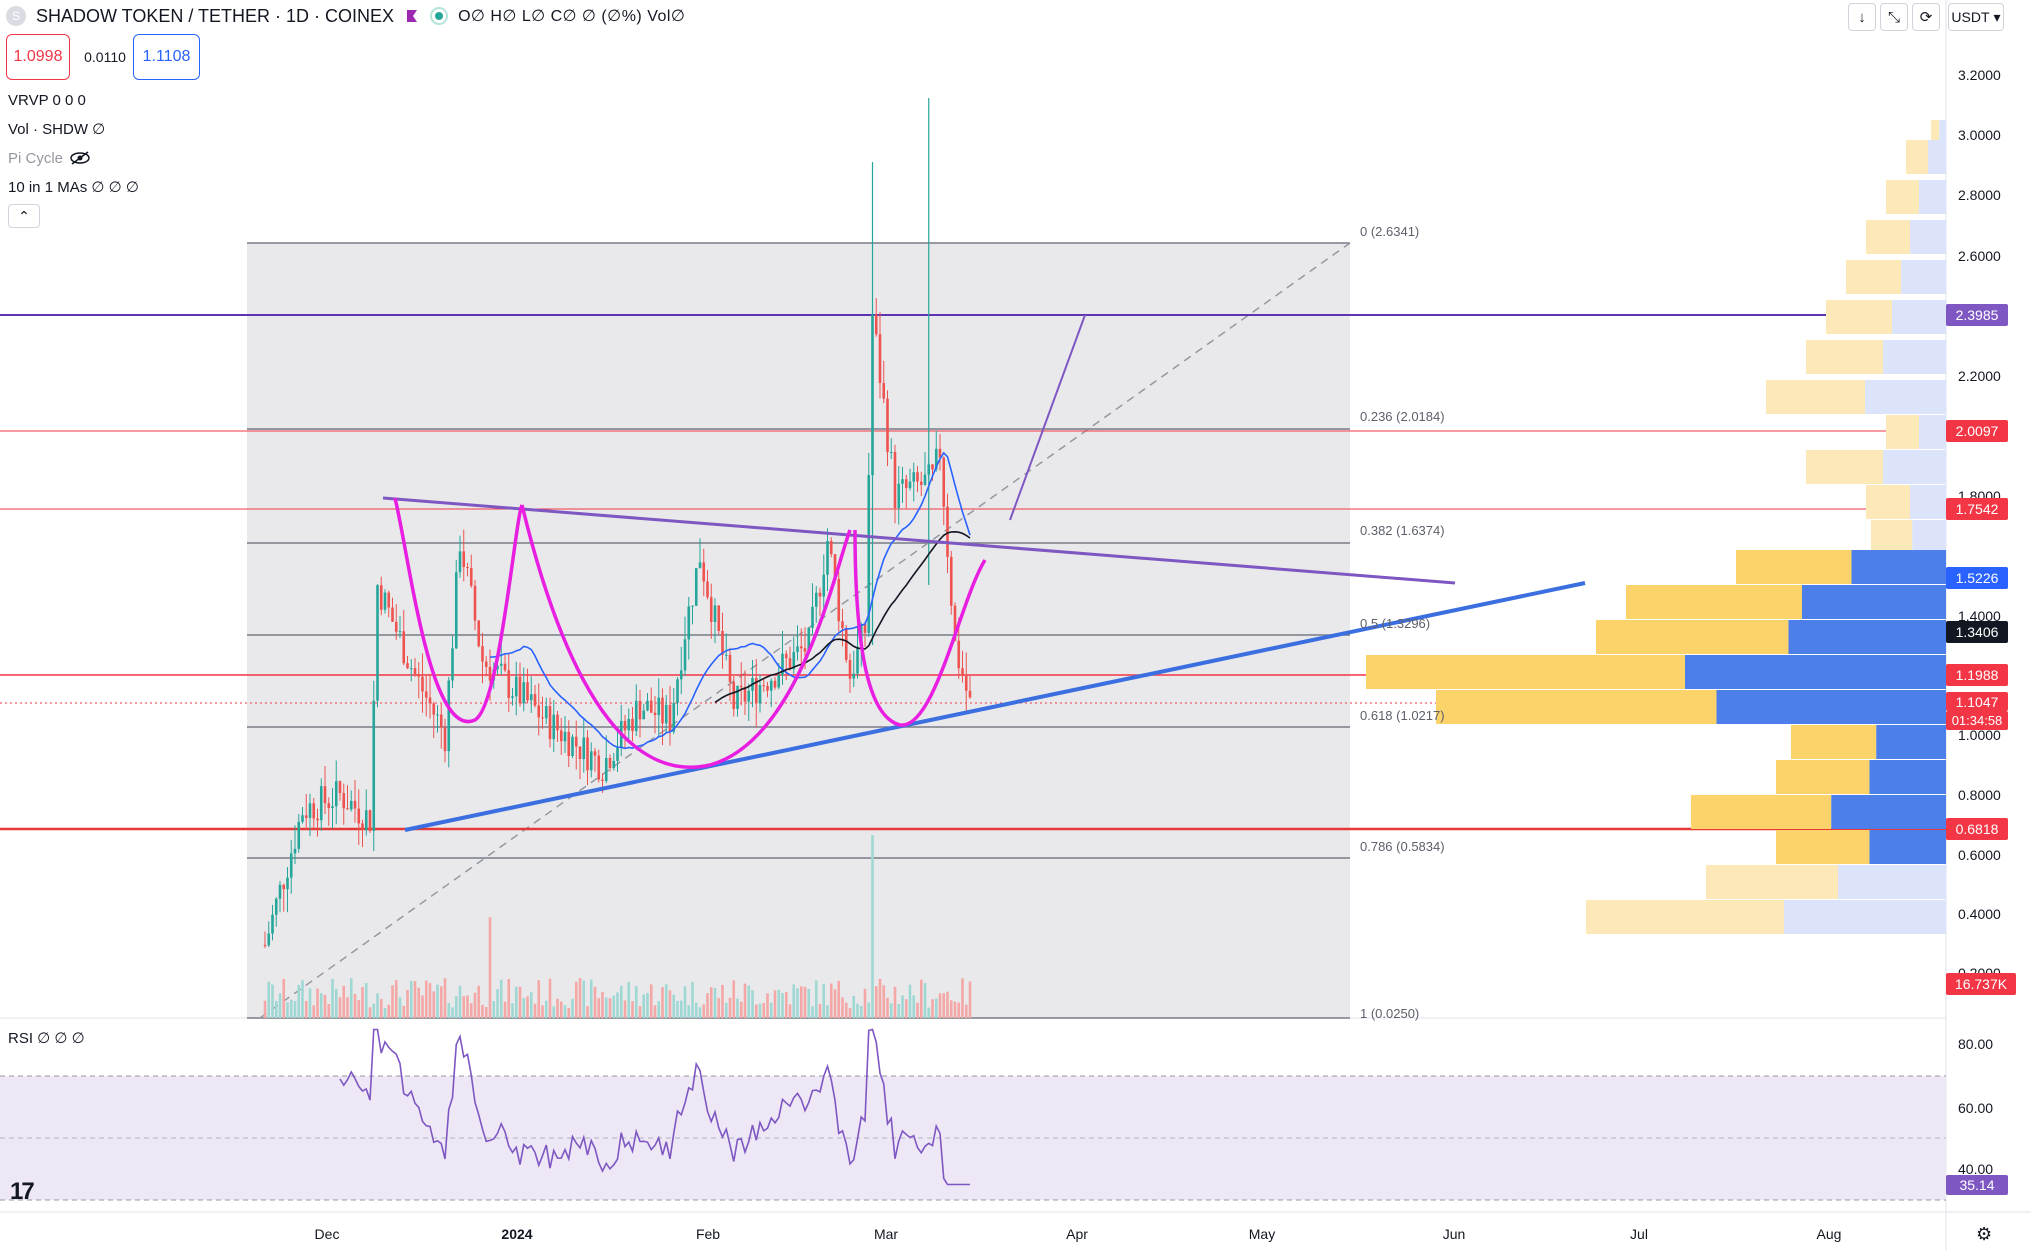 This screenshot has width=2031, height=1251. What do you see at coordinates (1984, 1234) in the screenshot?
I see `gear-icon: ⚙` at bounding box center [1984, 1234].